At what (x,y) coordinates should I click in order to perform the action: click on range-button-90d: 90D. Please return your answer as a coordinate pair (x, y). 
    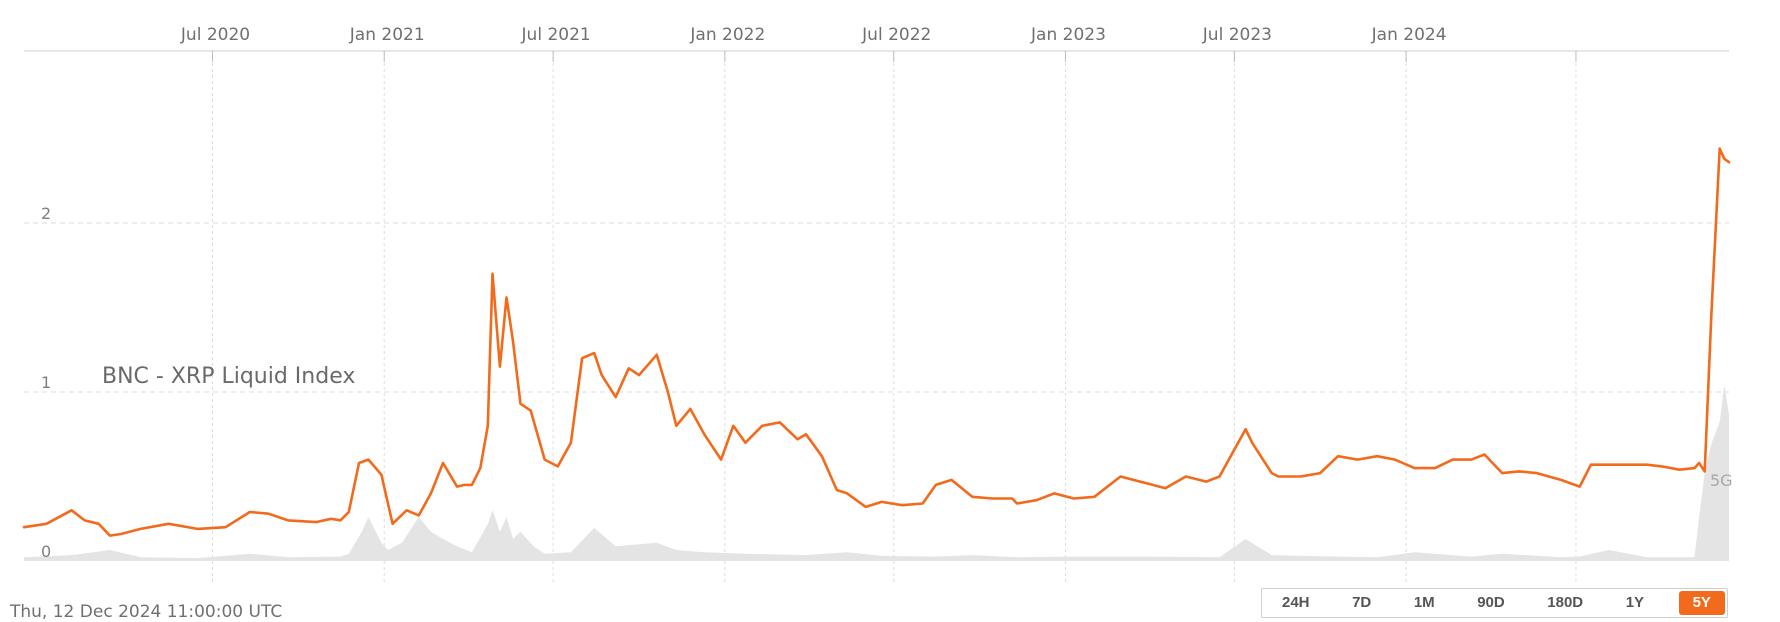
    Looking at the image, I should click on (1491, 602).